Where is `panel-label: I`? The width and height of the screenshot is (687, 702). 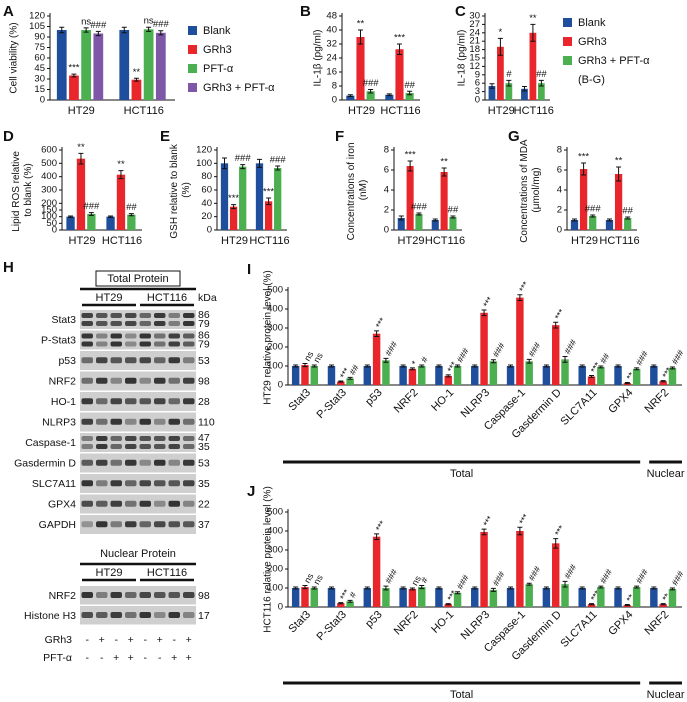
panel-label: I is located at coordinates (249, 269).